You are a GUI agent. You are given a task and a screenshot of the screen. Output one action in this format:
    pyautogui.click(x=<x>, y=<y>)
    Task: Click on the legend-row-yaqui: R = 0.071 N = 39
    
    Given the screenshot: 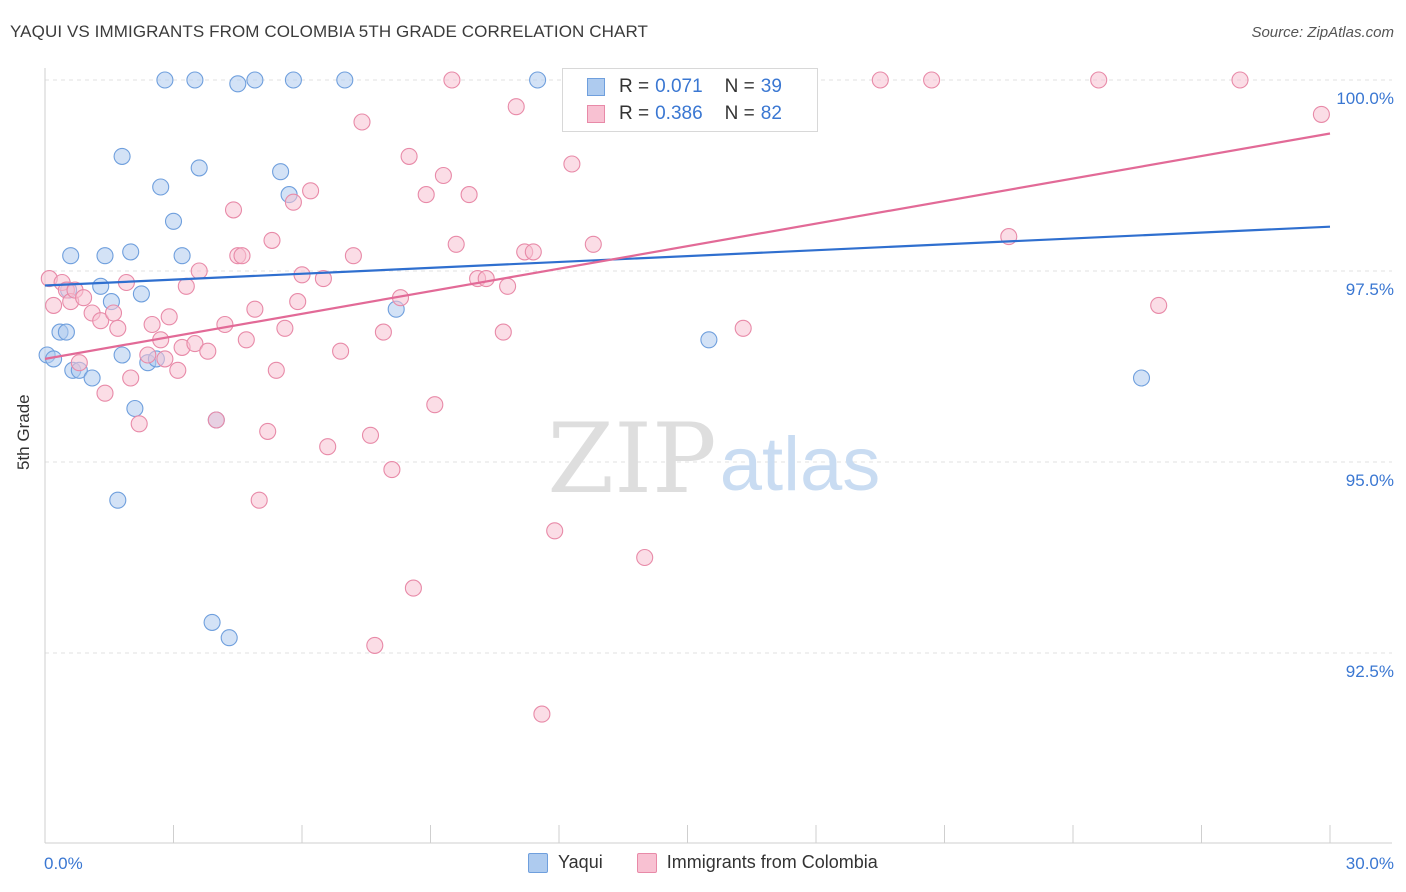 What is the action you would take?
    pyautogui.click(x=684, y=87)
    